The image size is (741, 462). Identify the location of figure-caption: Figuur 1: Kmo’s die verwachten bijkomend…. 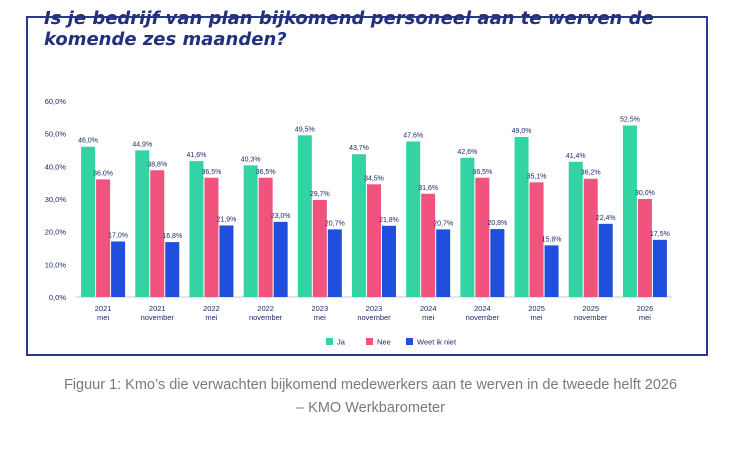
(370, 397).